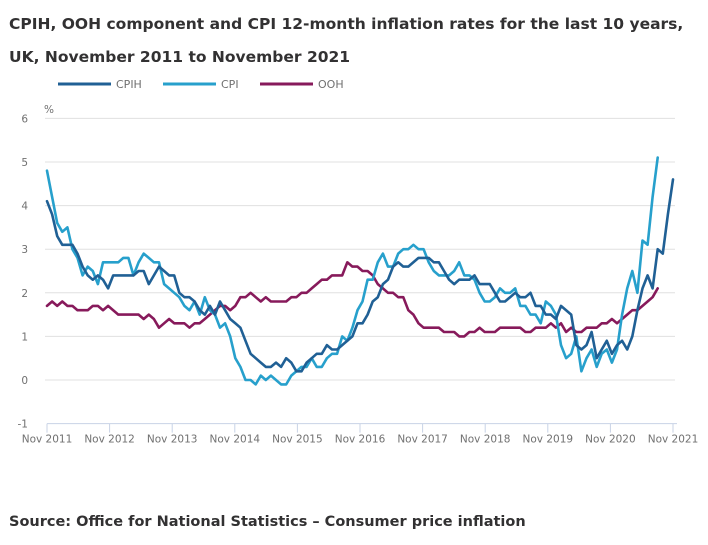 This screenshot has height=545, width=708. I want to click on x-tick-label: Nov 2021, so click(673, 440).